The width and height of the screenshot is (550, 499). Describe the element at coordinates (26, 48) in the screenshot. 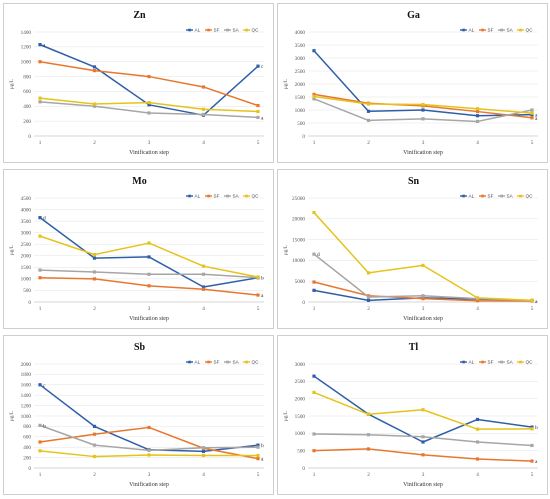

I see `y-tick-label: 1200` at that location.